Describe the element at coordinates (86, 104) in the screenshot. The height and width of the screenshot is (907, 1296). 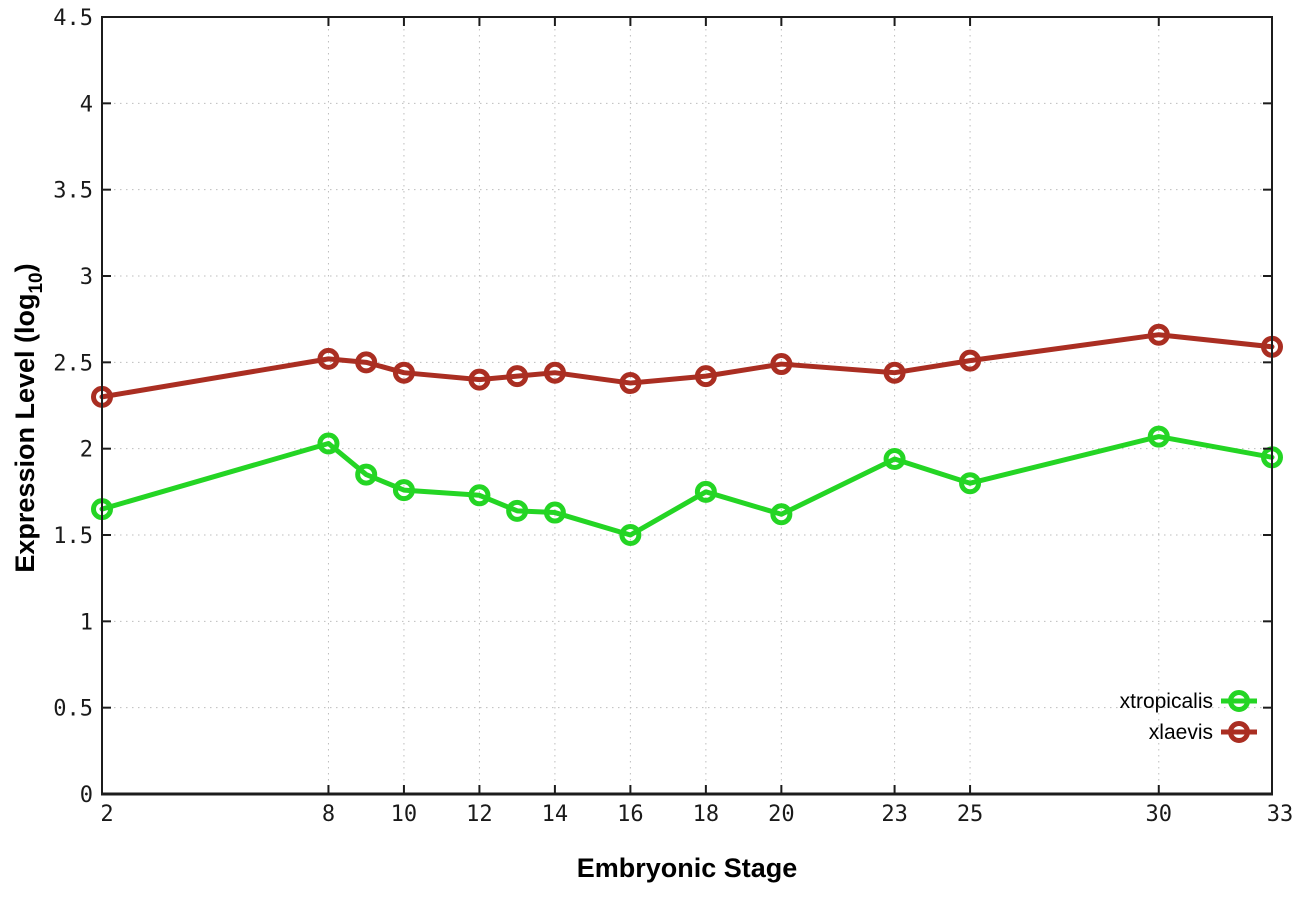
I see `y-tick-label: 4` at that location.